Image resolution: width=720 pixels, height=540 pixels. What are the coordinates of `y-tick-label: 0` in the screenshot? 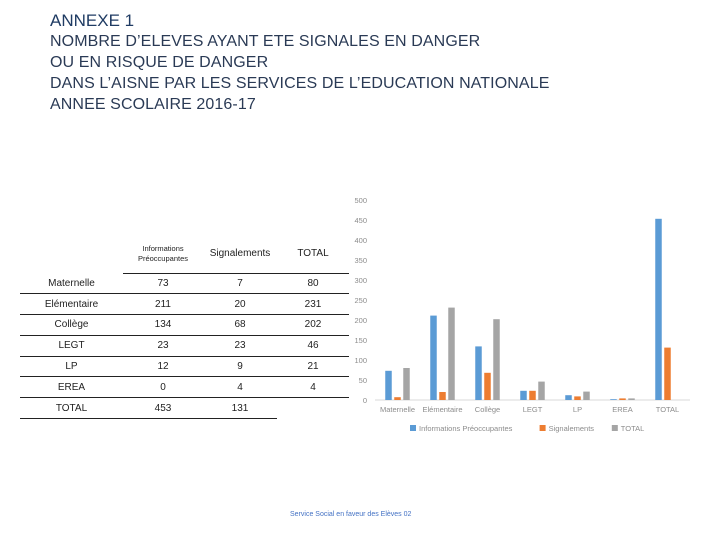 It's located at (365, 400).